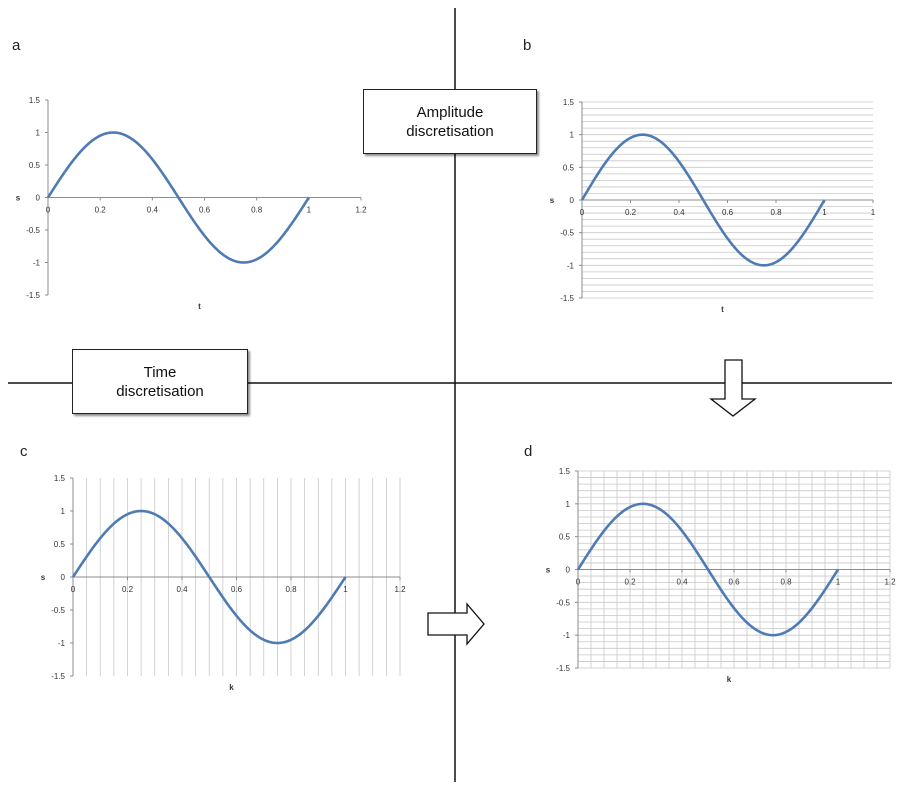 The width and height of the screenshot is (902, 791). I want to click on panel-label-c: c, so click(24, 451).